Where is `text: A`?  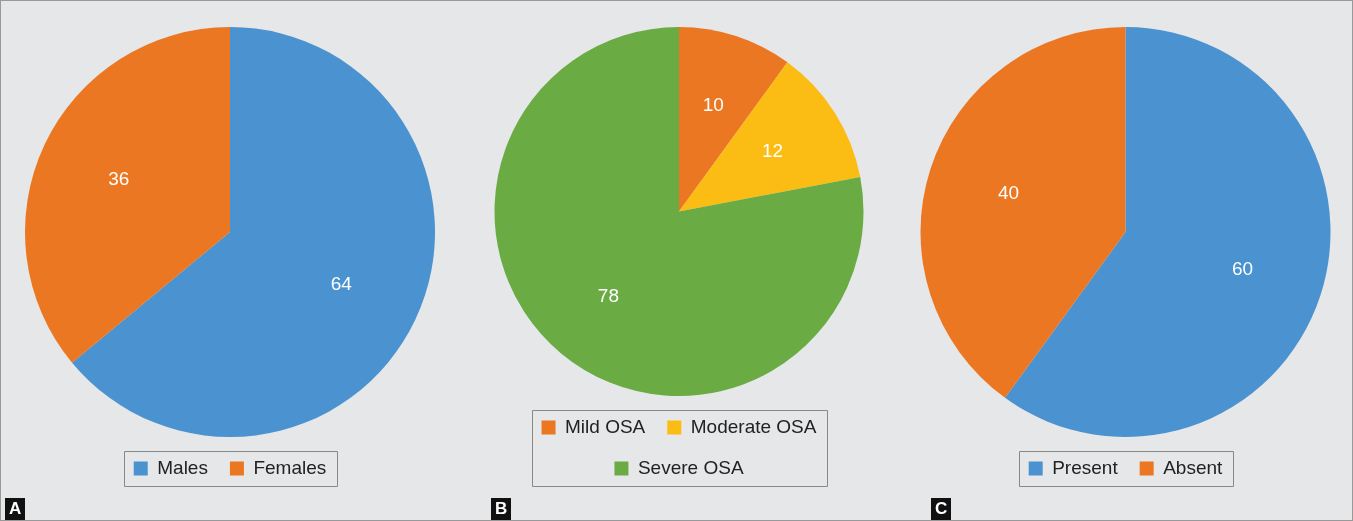 text: A is located at coordinates (15, 509).